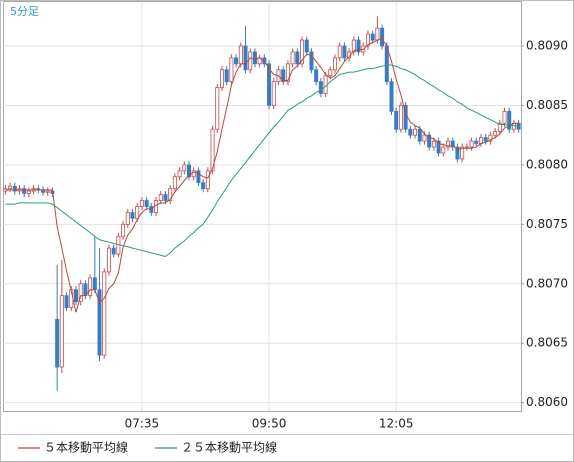 The height and width of the screenshot is (462, 574). What do you see at coordinates (547, 105) in the screenshot?
I see `y-tick-label: 0.8085` at bounding box center [547, 105].